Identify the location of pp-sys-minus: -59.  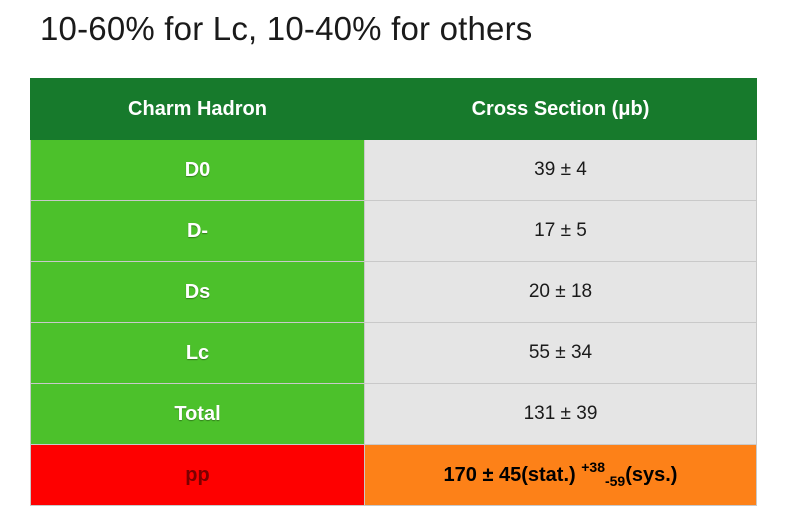
(615, 480).